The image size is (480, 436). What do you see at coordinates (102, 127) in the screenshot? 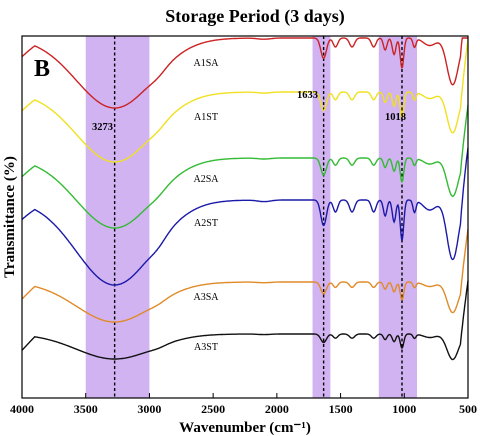
I see `annotation-3273: 3273` at bounding box center [102, 127].